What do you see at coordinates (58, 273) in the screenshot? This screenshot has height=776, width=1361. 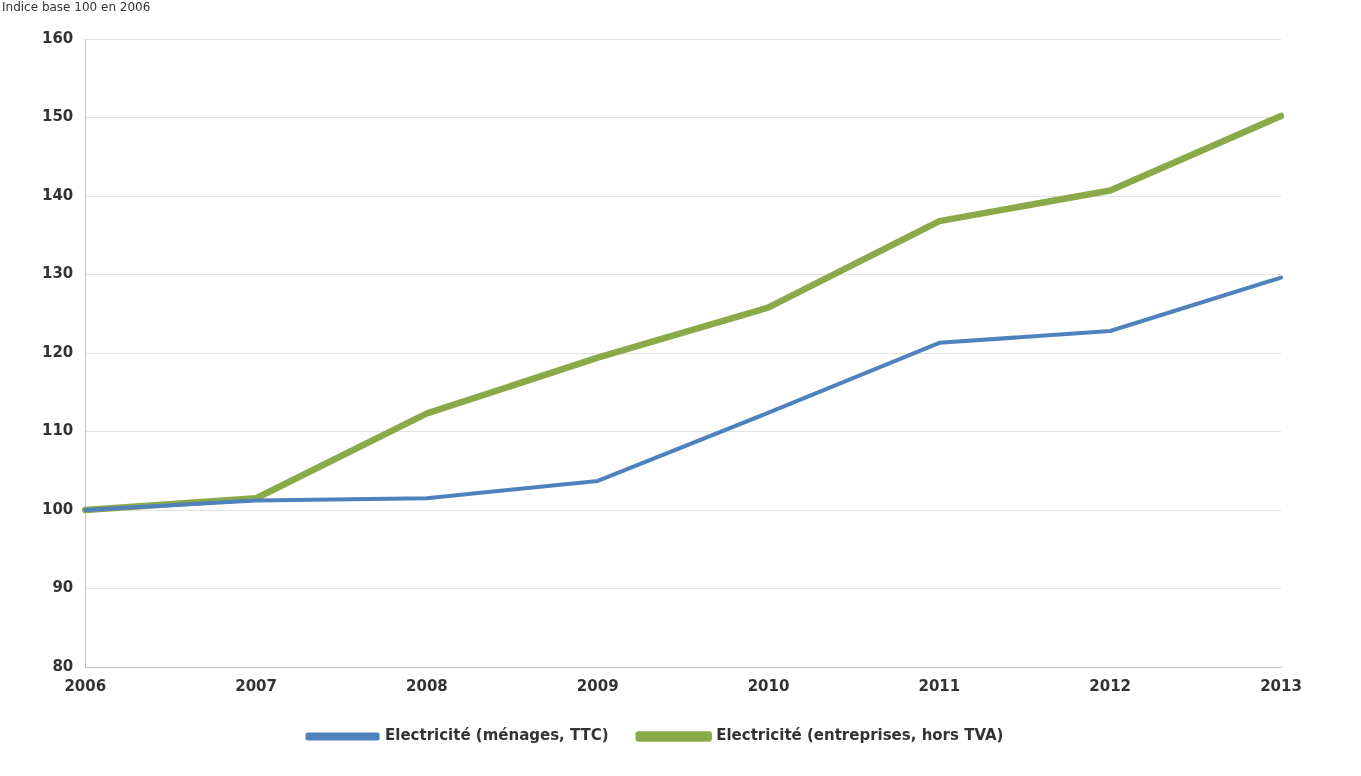 I see `y-tick-label: 130` at bounding box center [58, 273].